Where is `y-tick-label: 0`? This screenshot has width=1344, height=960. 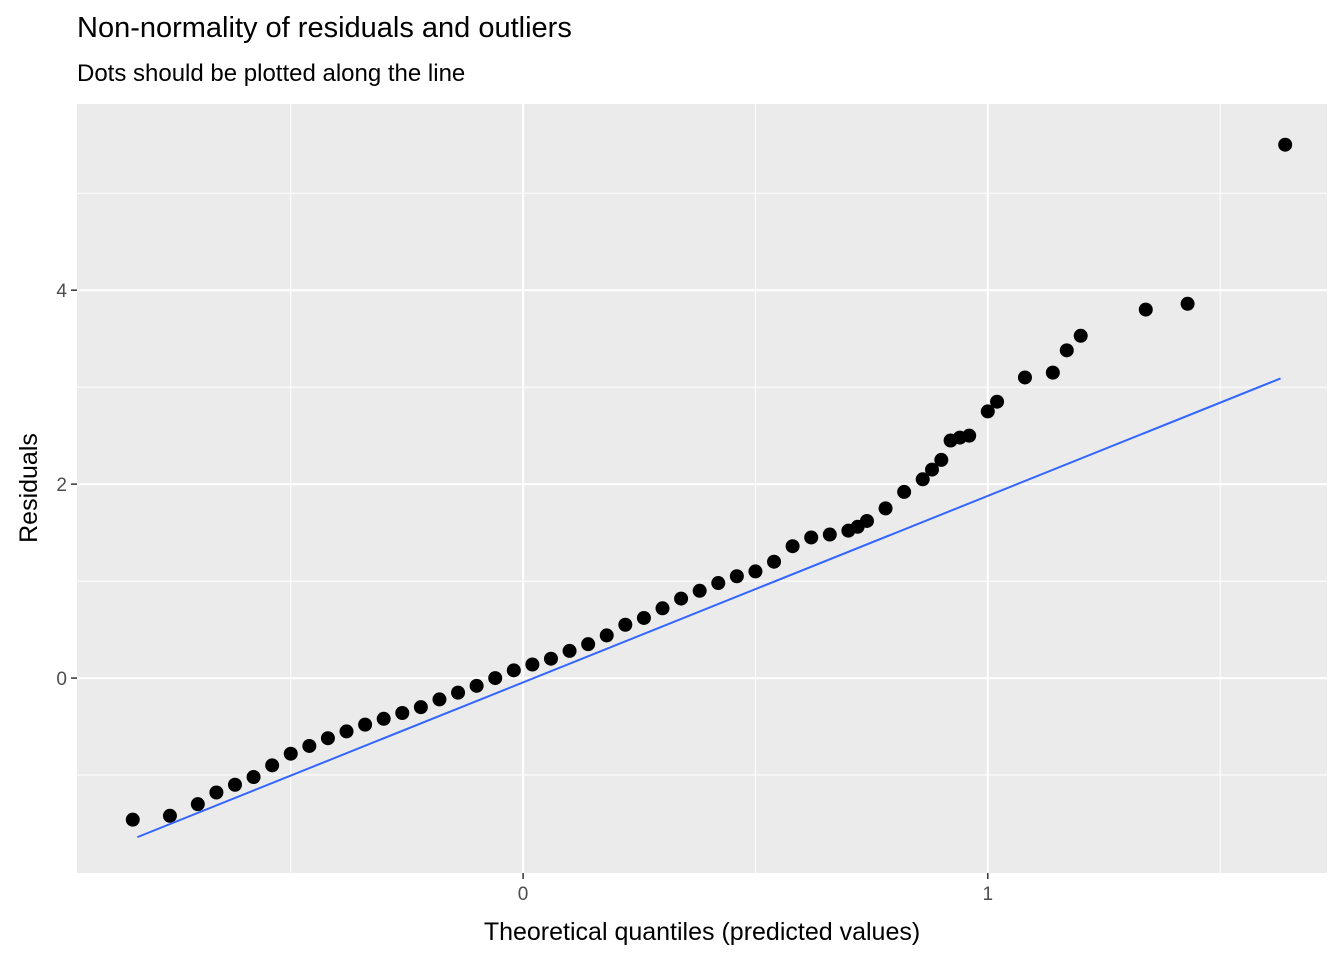 y-tick-label: 0 is located at coordinates (61, 679).